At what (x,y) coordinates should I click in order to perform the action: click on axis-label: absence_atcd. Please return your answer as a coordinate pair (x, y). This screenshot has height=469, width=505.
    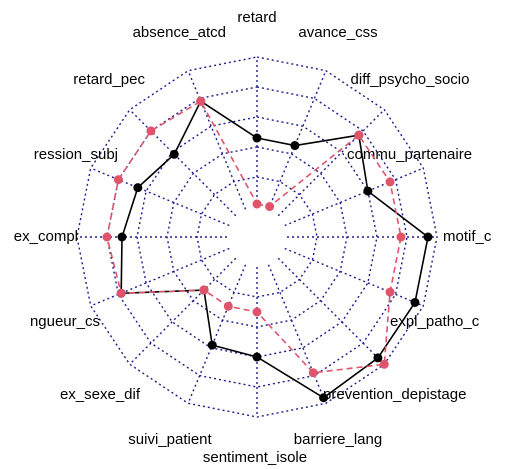
    Looking at the image, I should click on (179, 32).